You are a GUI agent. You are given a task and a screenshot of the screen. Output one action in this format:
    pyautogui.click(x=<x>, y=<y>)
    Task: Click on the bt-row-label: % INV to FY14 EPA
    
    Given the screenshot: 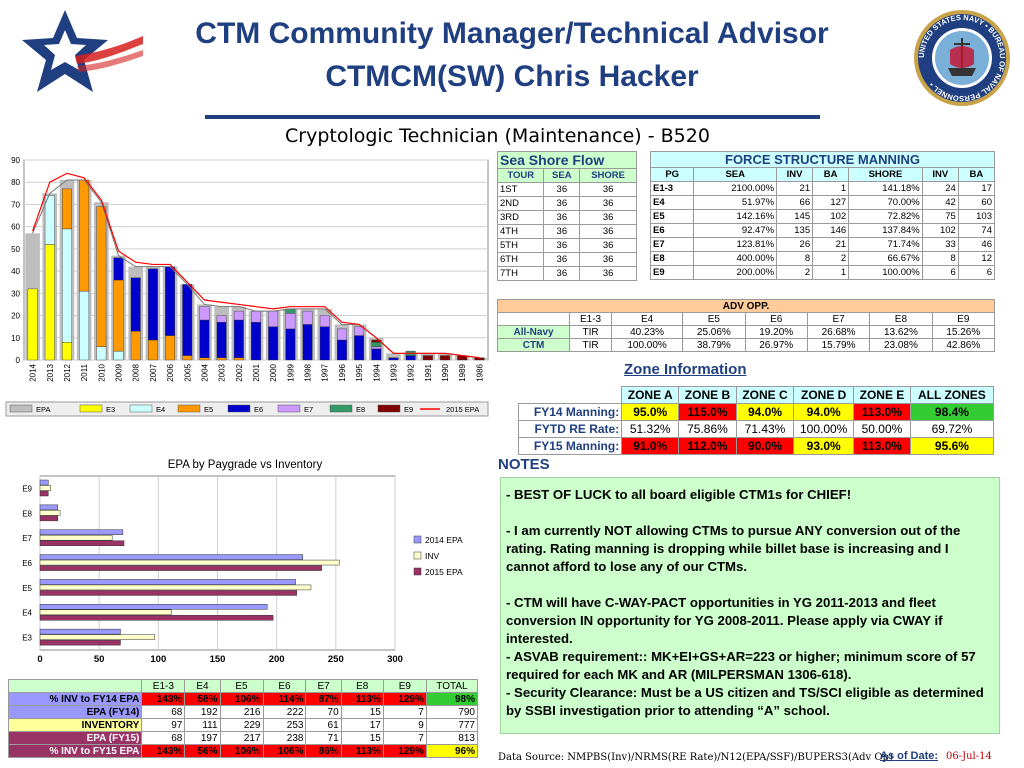 What is the action you would take?
    pyautogui.click(x=75, y=699)
    